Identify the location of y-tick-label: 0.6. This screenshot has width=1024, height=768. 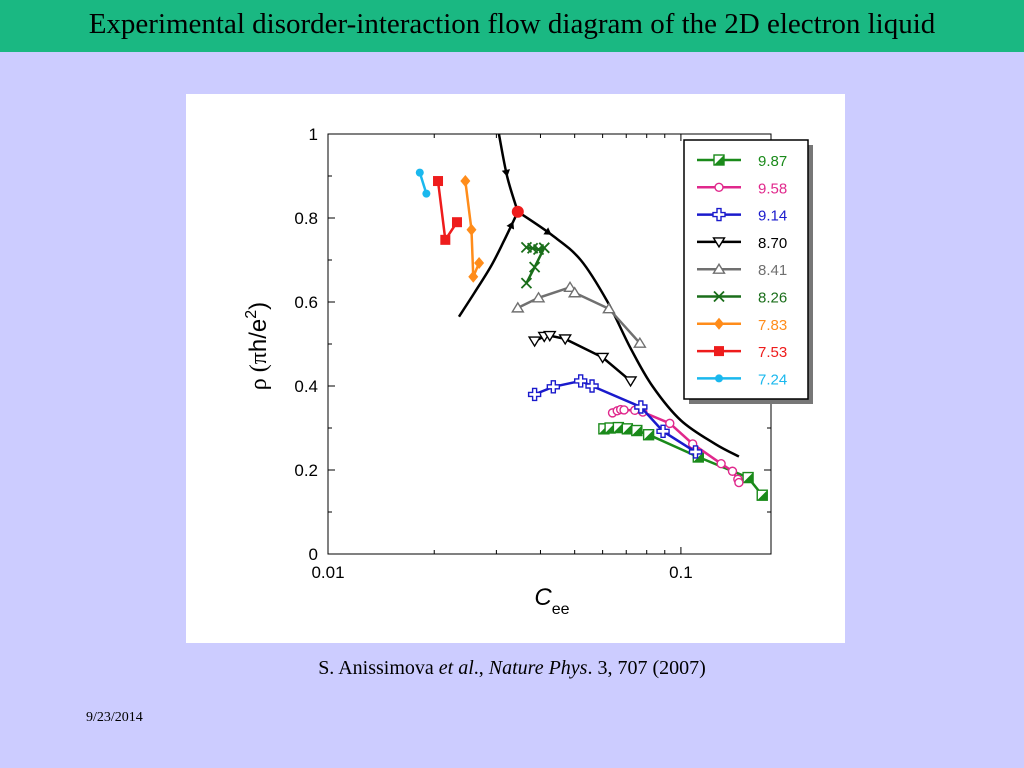
(306, 302).